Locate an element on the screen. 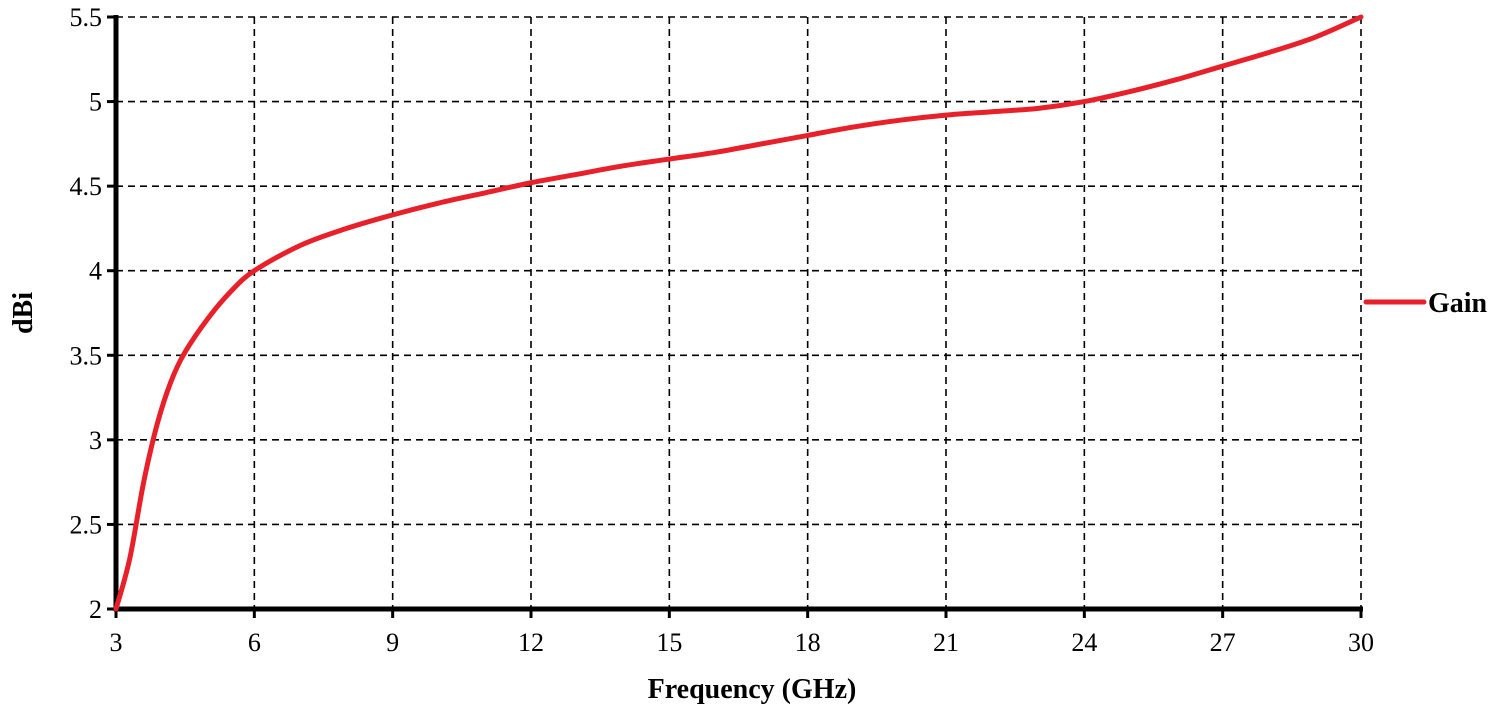  x-tick-label-18: 18 is located at coordinates (808, 642).